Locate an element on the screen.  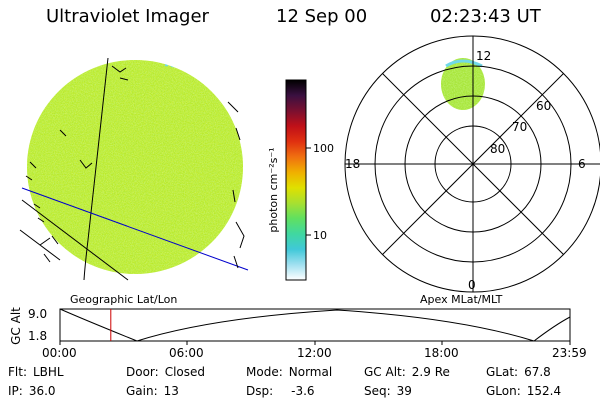
gain-value: 13 is located at coordinates (171, 391).